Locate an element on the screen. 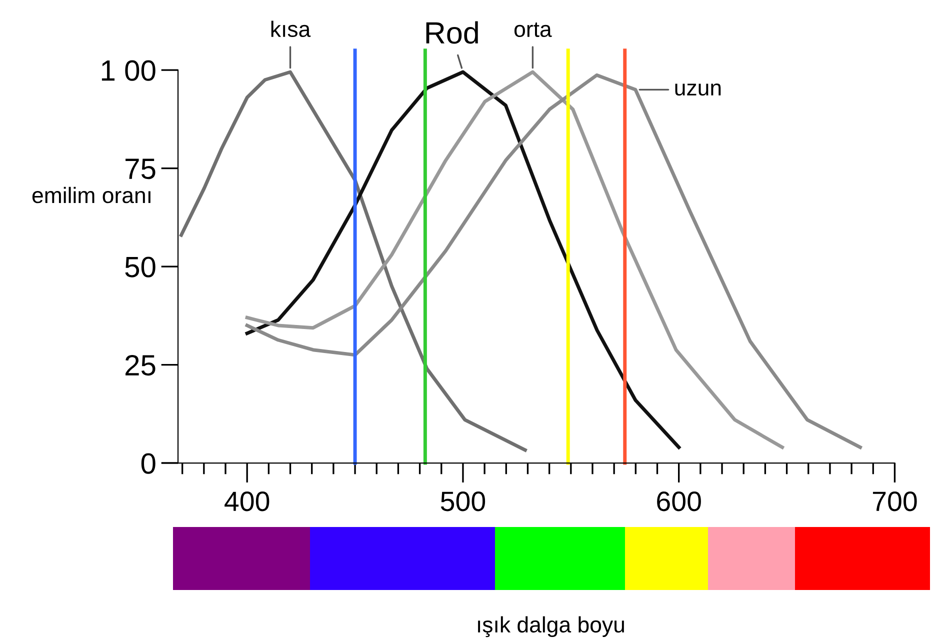  x-axis-title: ışık dalga boyu is located at coordinates (551, 627).